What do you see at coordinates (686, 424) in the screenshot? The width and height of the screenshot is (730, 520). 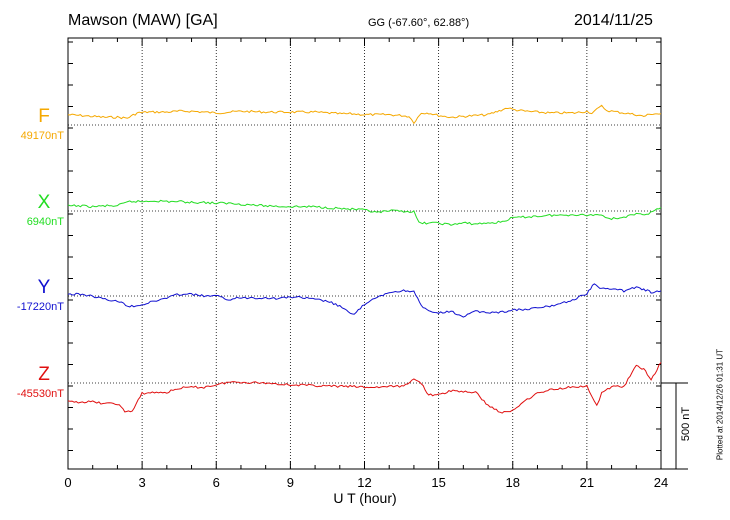 I see `scale-bar-label: 500 nT` at bounding box center [686, 424].